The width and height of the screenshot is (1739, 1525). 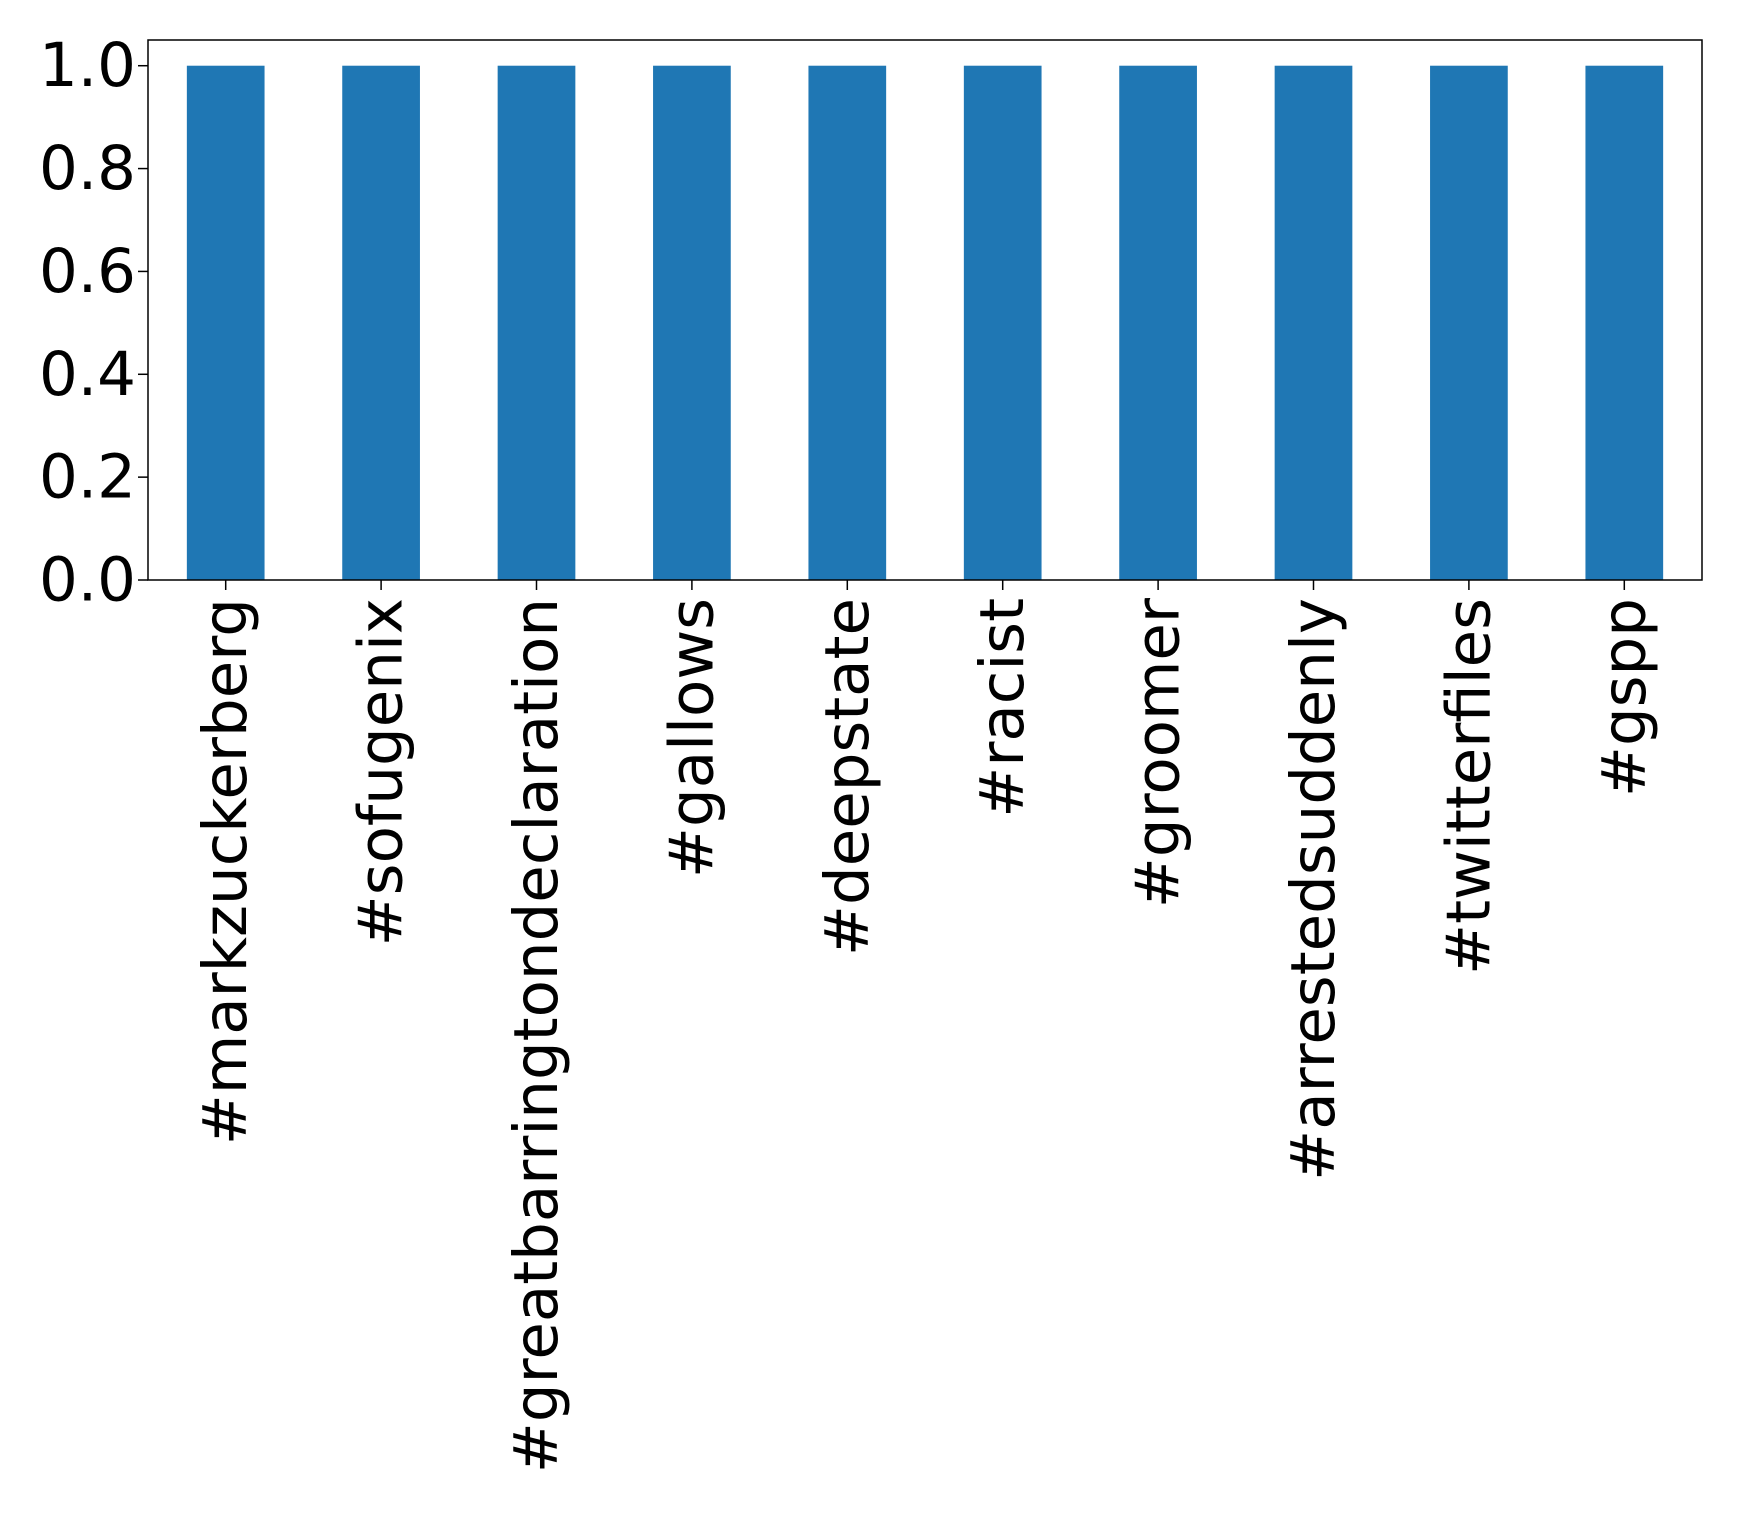 What do you see at coordinates (87, 477) in the screenshot?
I see `y-tick-label: 0.2` at bounding box center [87, 477].